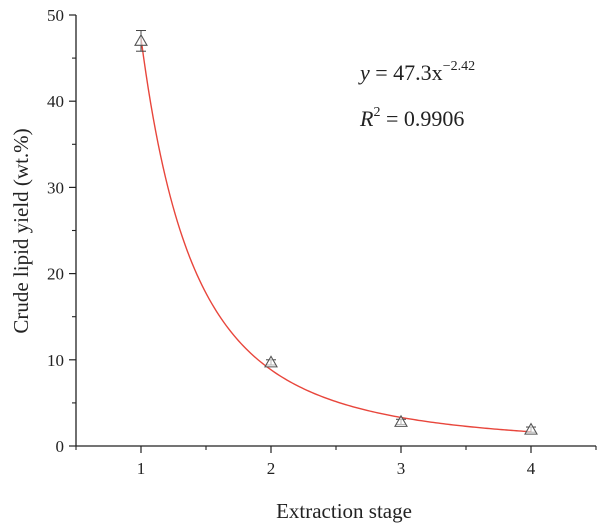  What do you see at coordinates (366, 118) in the screenshot?
I see `r2-lhs: R` at bounding box center [366, 118].